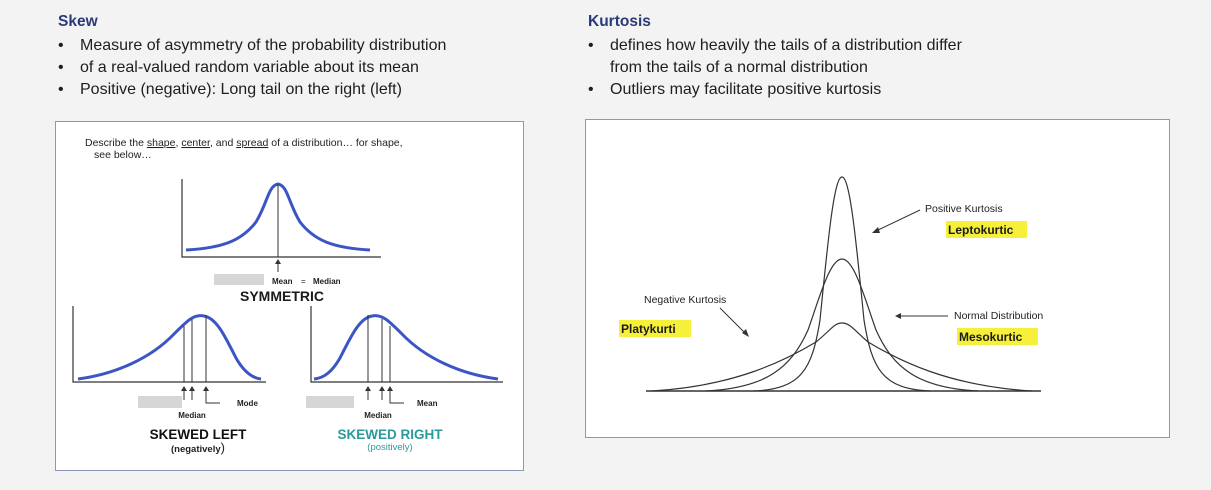  I want to click on skewed-right-chart: Mean Median SKEWED RIGHT (positively), so click(404, 379).